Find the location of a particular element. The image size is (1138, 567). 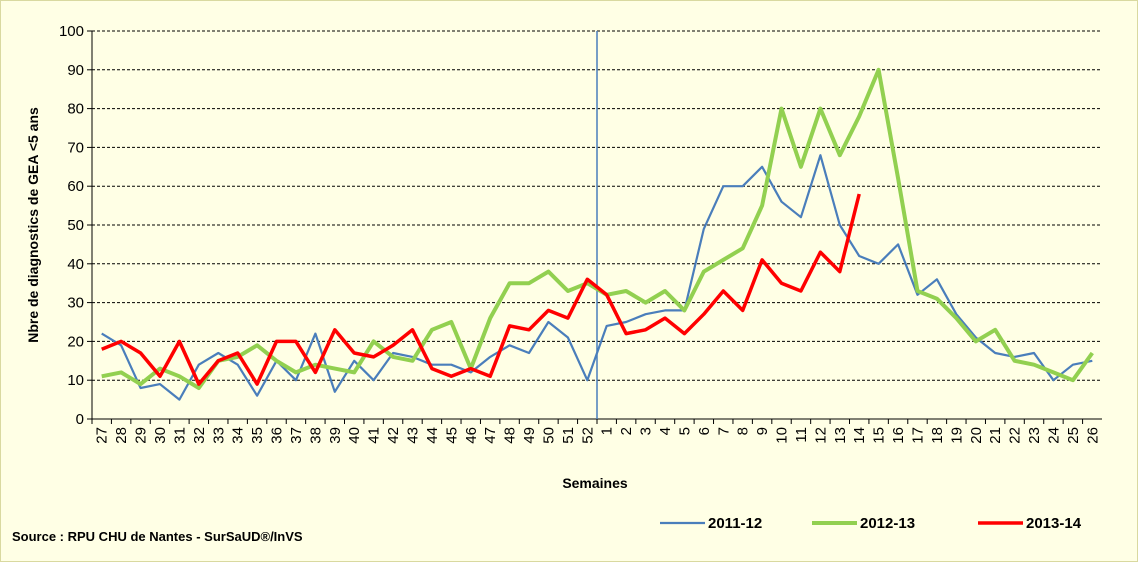

x-tick-label: 2 is located at coordinates (626, 431).